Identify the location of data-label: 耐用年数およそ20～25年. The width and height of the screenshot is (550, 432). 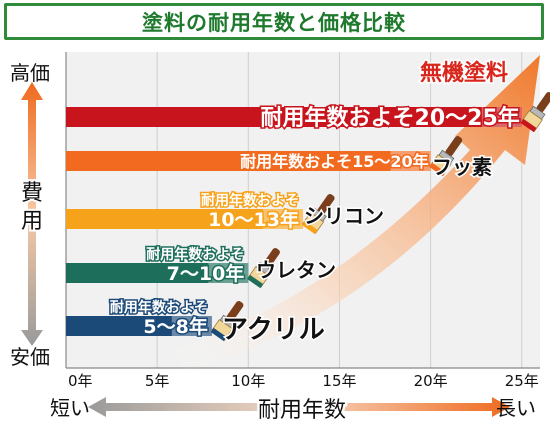
(390, 118).